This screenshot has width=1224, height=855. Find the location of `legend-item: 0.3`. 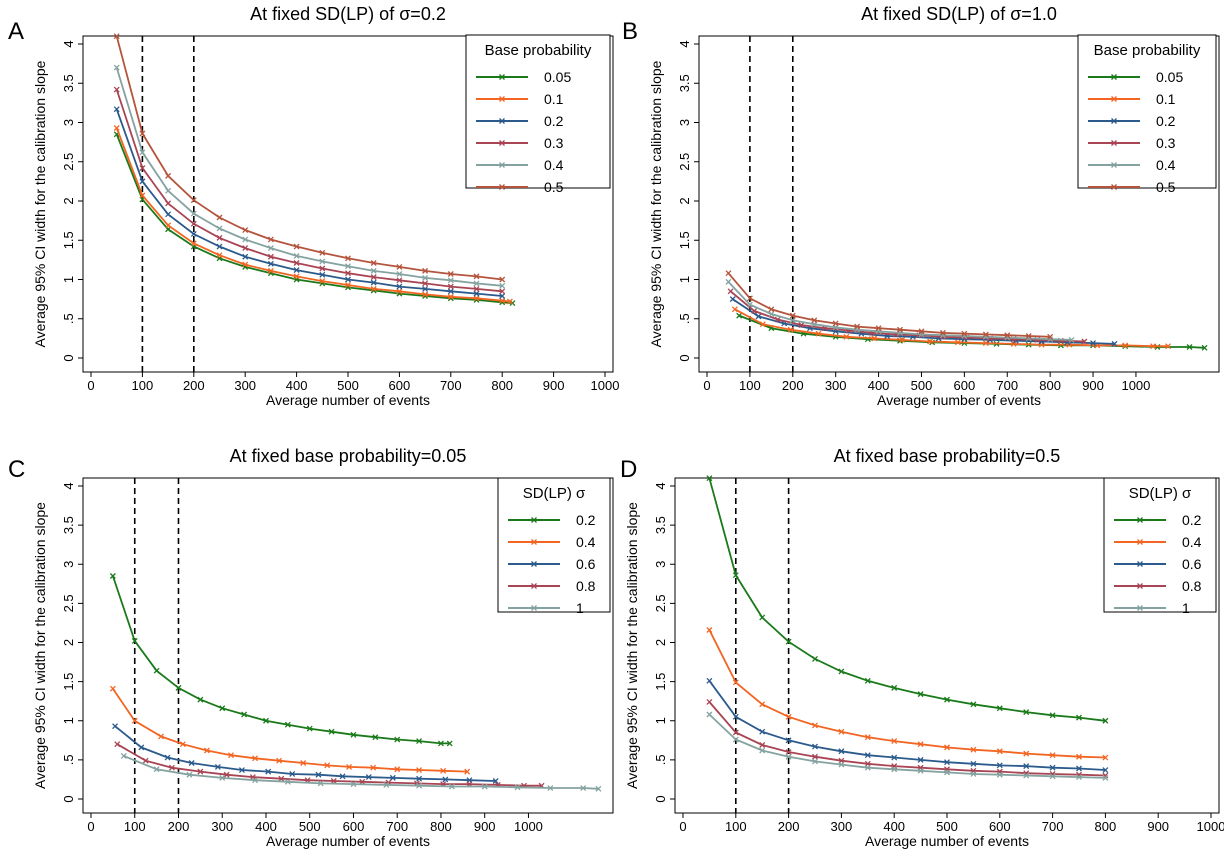

legend-item: 0.3 is located at coordinates (520, 143).